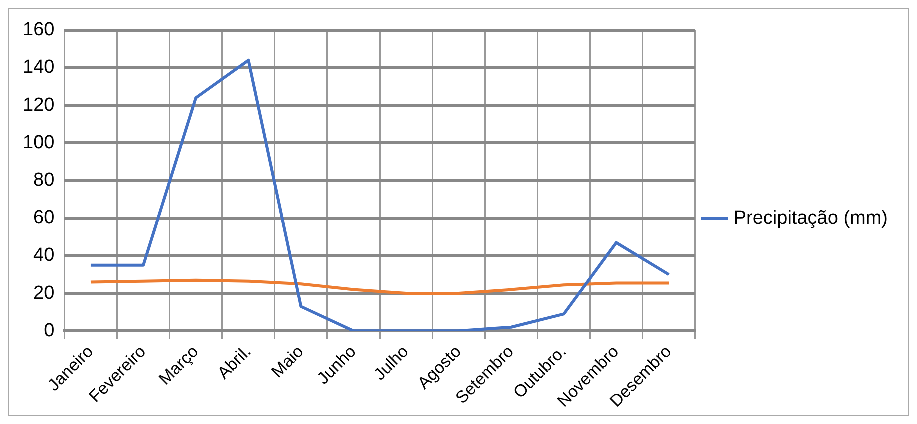 This screenshot has width=917, height=424. I want to click on y-tick-label: 160, so click(39, 30).